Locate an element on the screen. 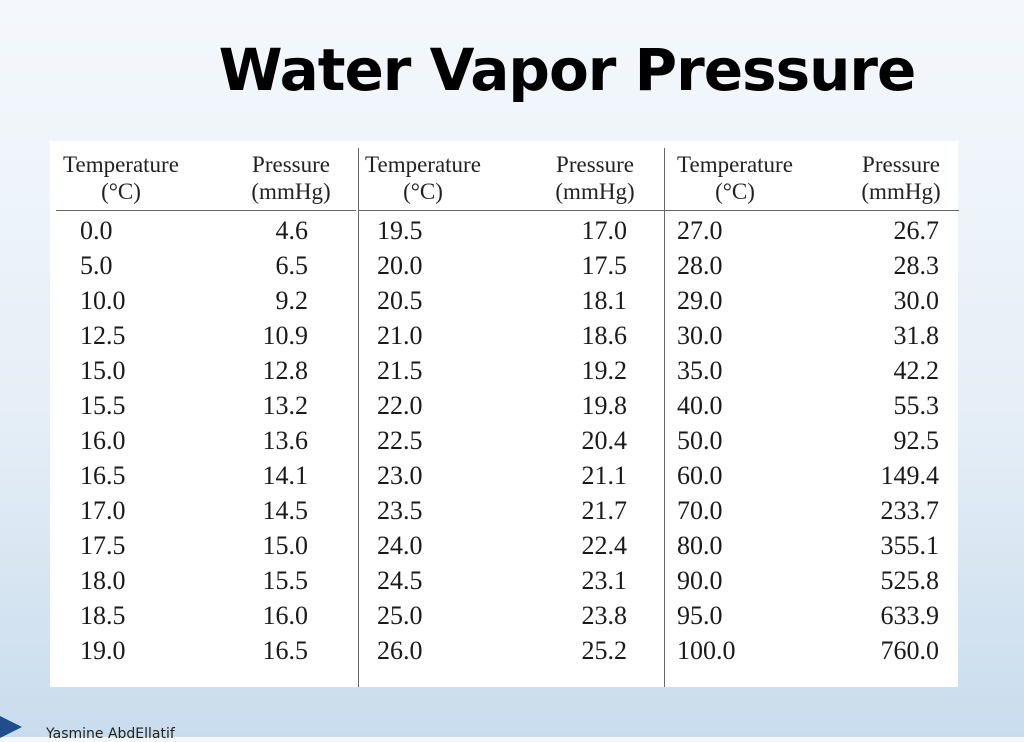  temperature-cell: 16.0 is located at coordinates (103, 440).